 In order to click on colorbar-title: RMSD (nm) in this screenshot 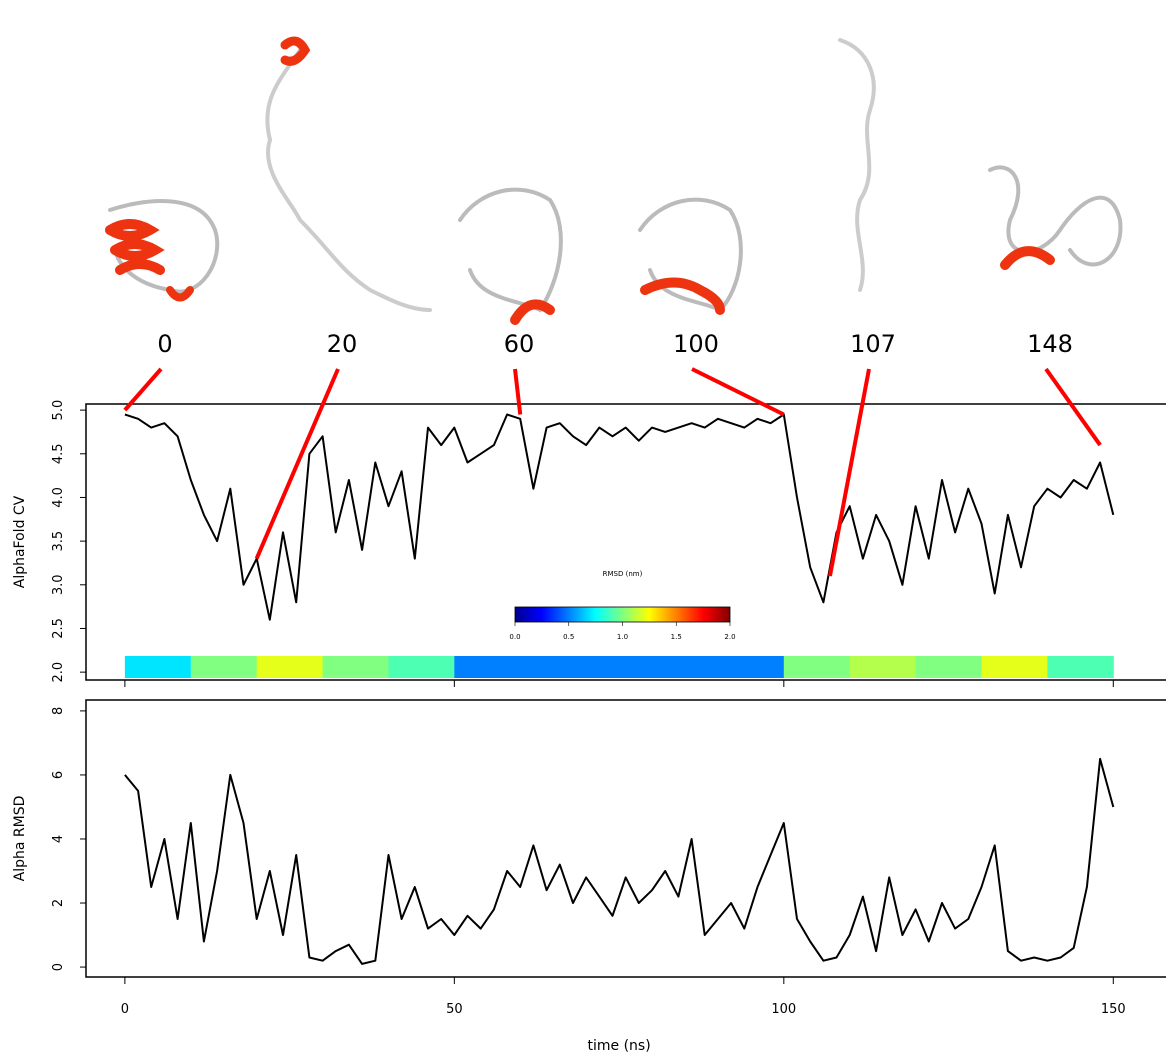, I will do `click(623, 574)`.